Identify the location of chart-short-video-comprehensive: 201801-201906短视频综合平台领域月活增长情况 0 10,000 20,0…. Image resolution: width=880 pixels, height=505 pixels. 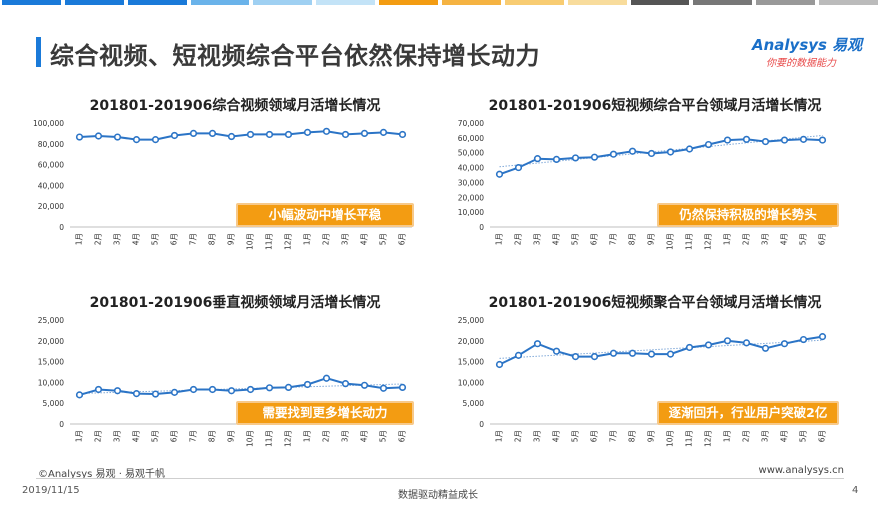
(654, 180).